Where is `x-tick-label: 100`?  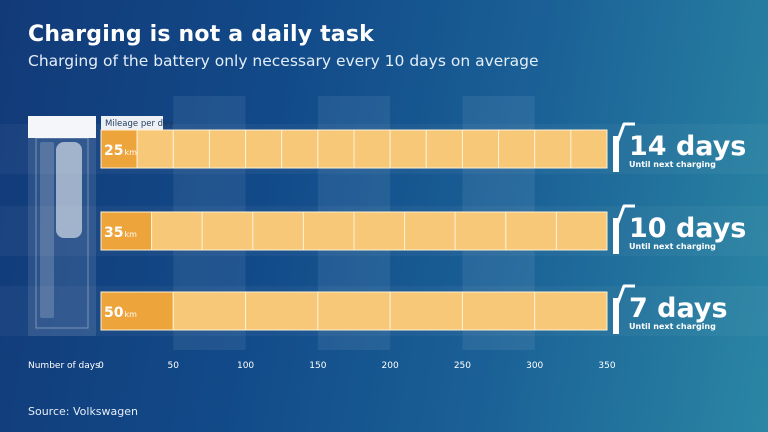 x-tick-label: 100 is located at coordinates (245, 366).